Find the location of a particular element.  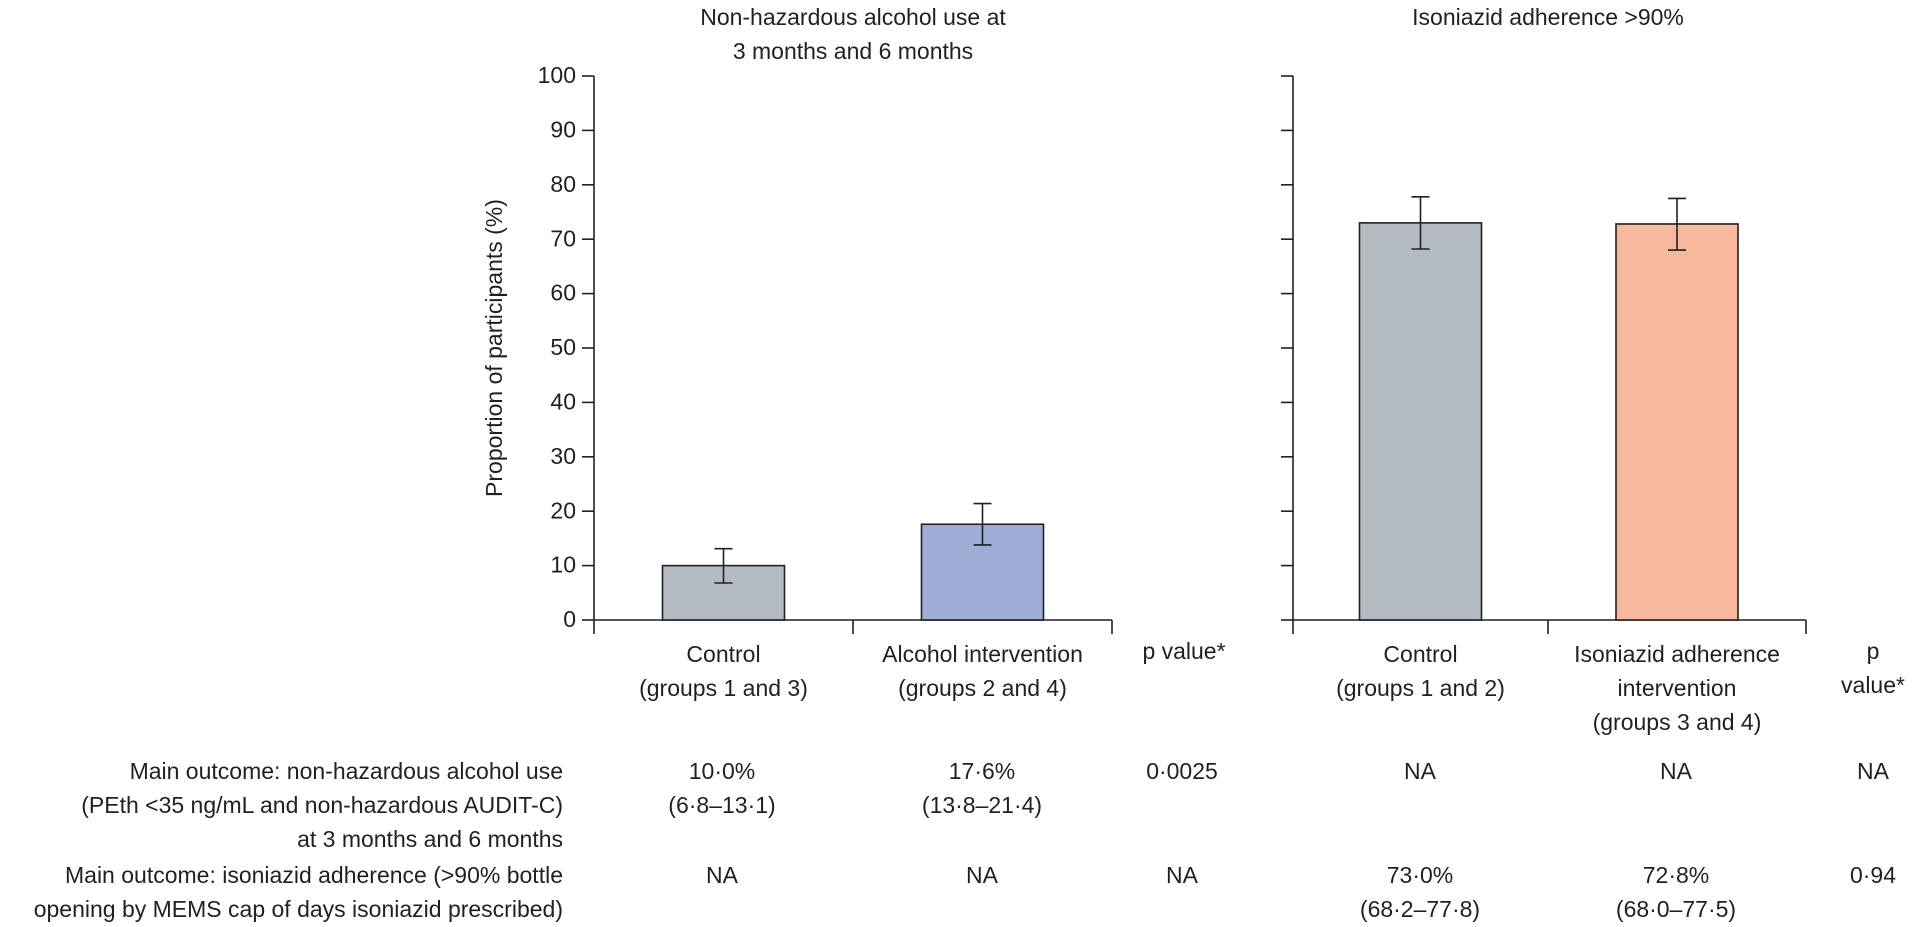

y-tick-label: 50 is located at coordinates (563, 347).